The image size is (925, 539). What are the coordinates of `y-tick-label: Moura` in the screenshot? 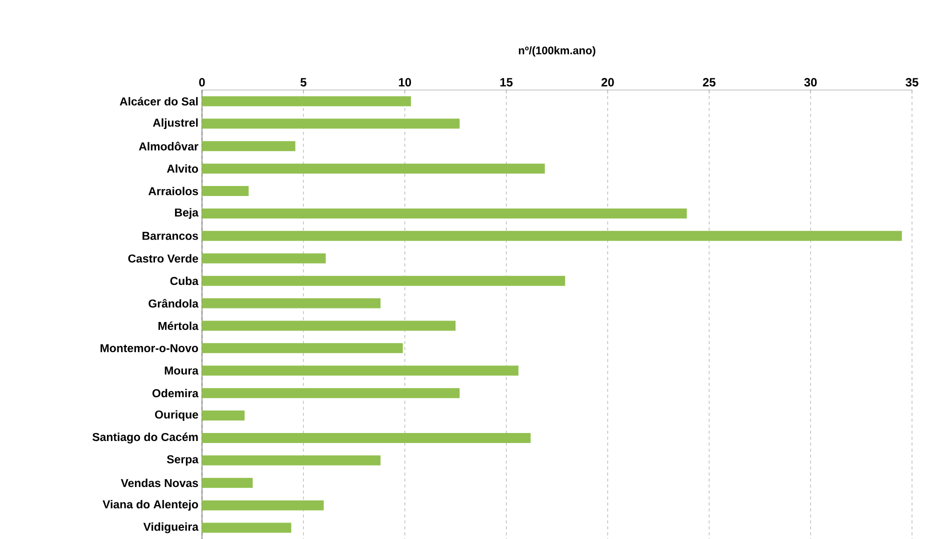 It's located at (181, 370).